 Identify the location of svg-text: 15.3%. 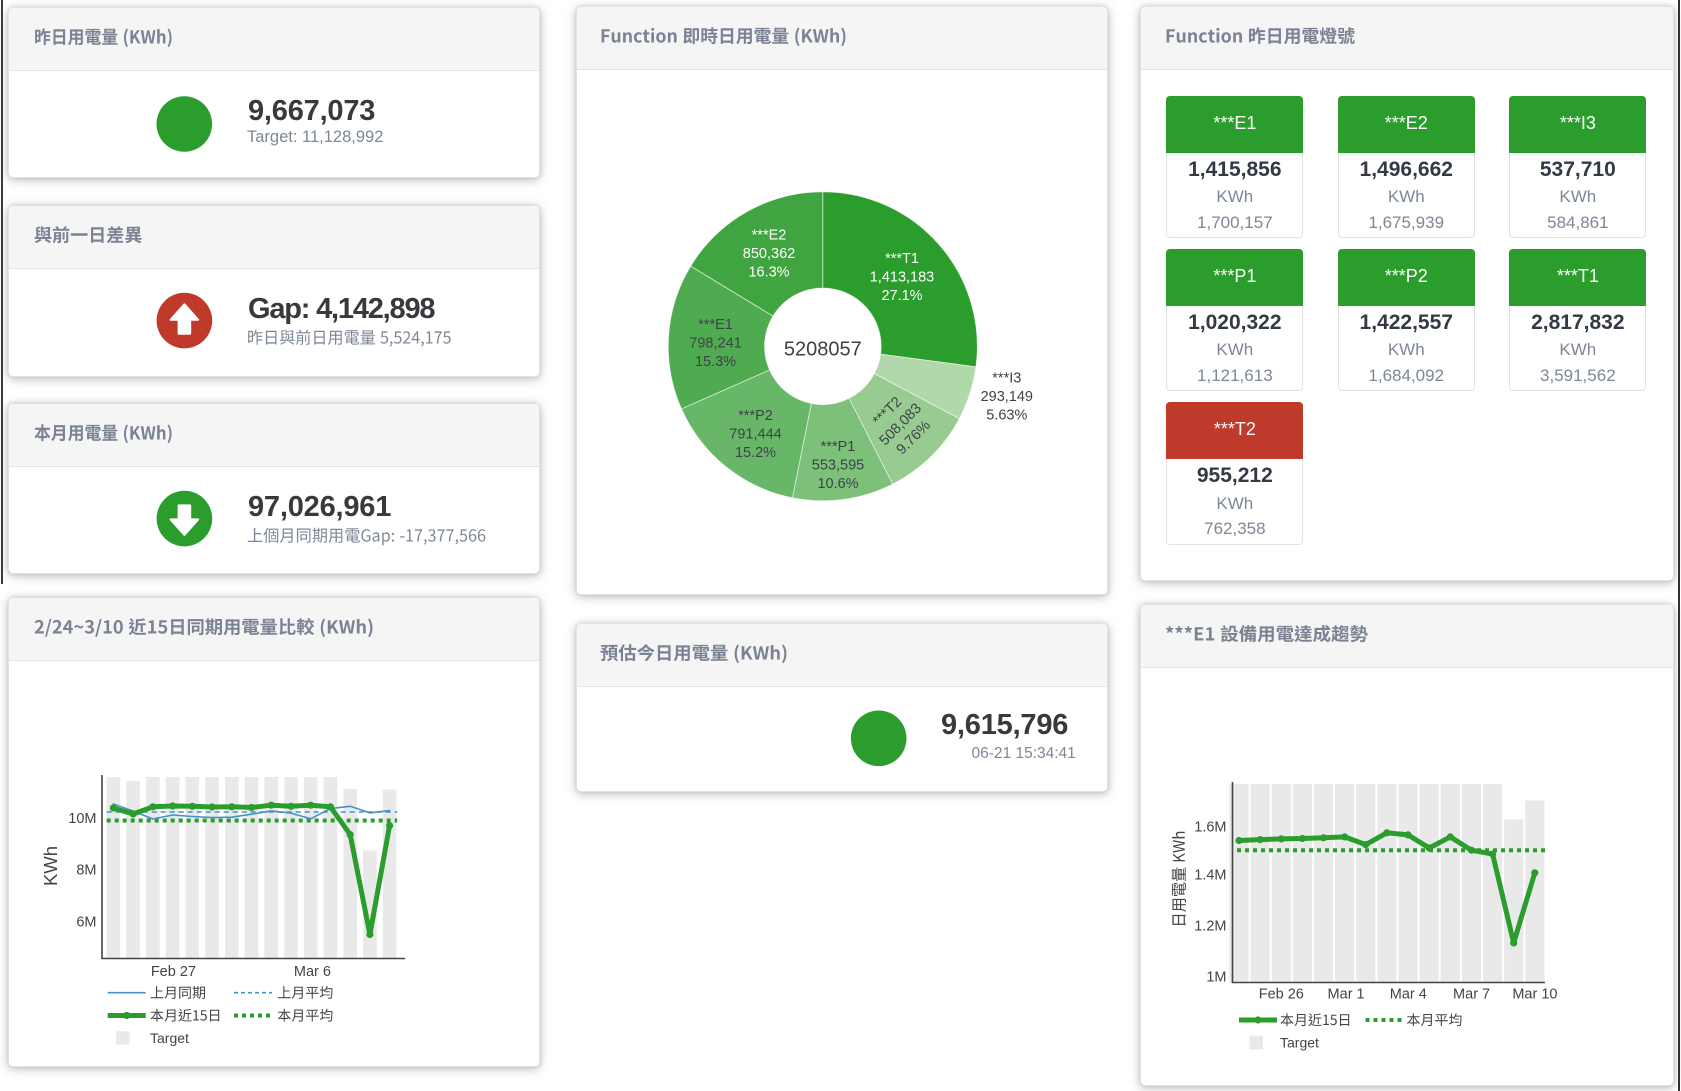
(715, 362).